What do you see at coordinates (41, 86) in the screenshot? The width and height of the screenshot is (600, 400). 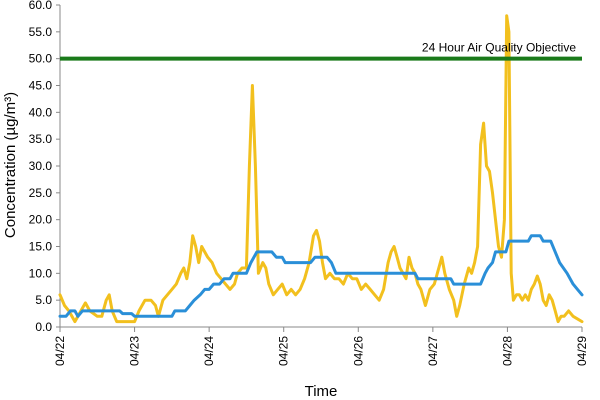 I see `y-tick-label: 45.0` at bounding box center [41, 86].